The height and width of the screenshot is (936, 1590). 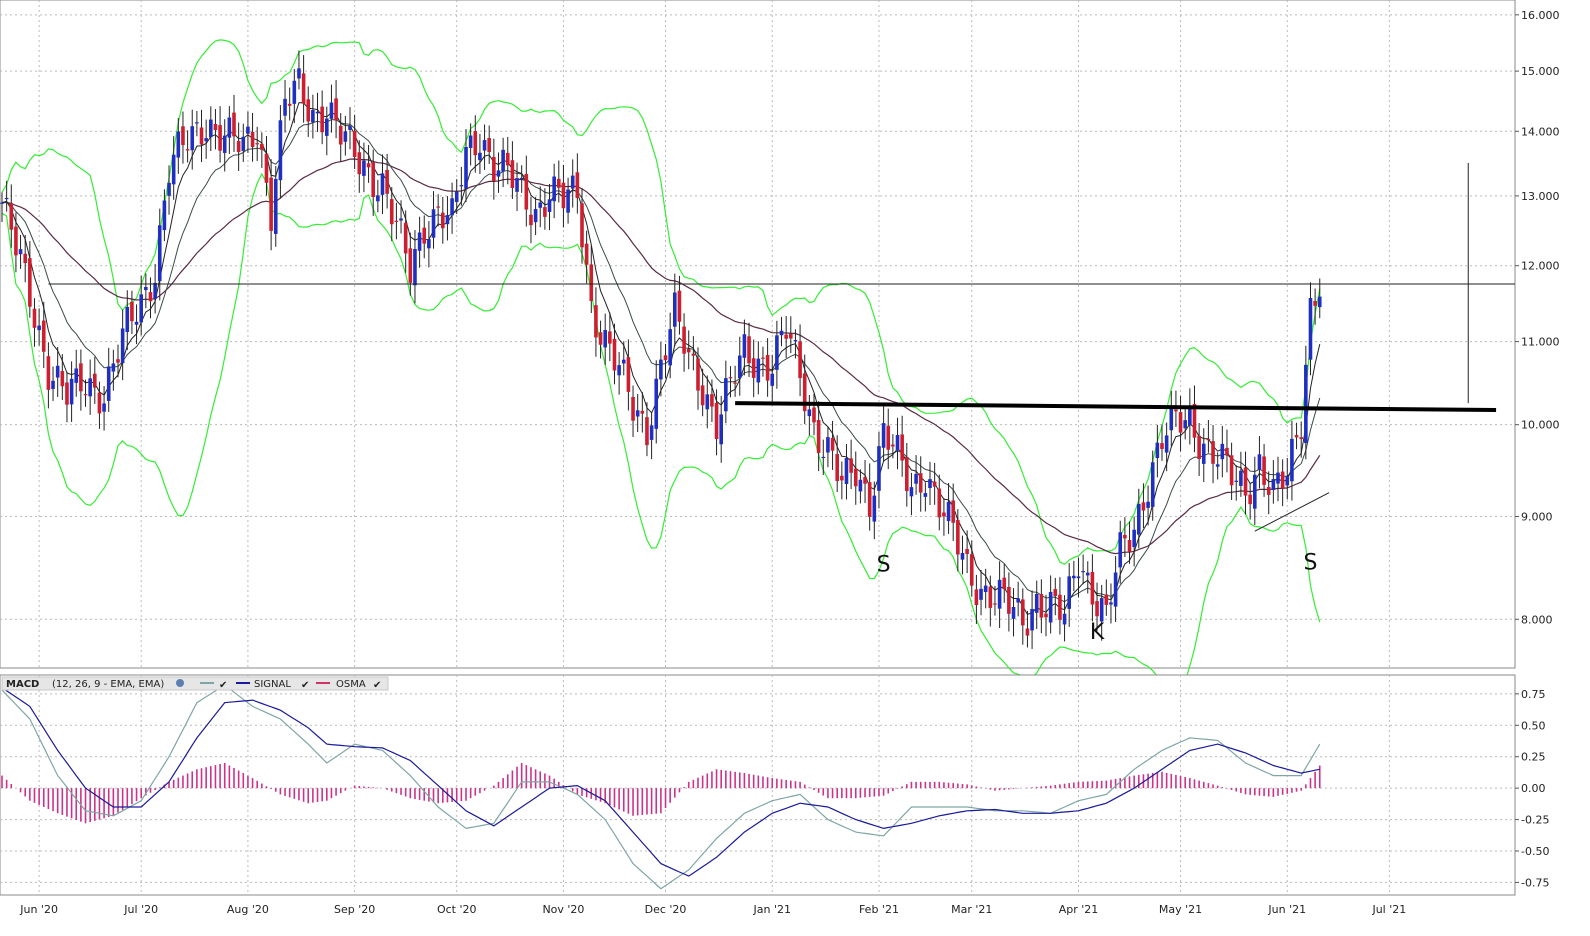 I want to click on y-tick-label: 13.000, so click(x=1540, y=196).